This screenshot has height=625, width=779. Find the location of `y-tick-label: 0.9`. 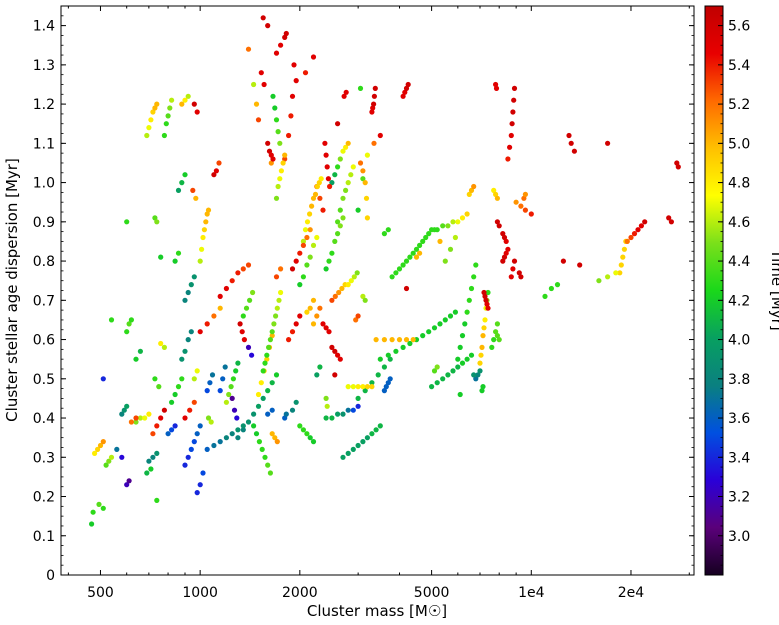

y-tick-label: 0.9 is located at coordinates (44, 223).